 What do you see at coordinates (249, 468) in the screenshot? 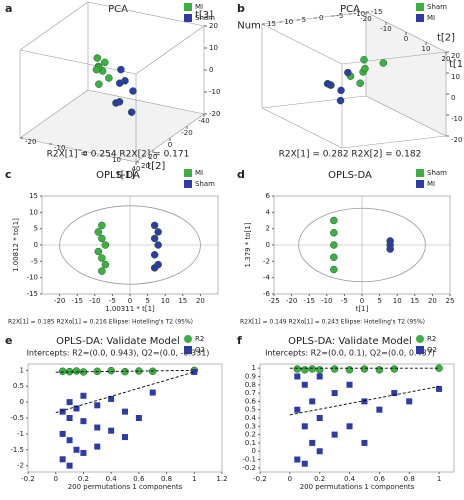
I see `y-tick-label: -0.2` at bounding box center [249, 468].